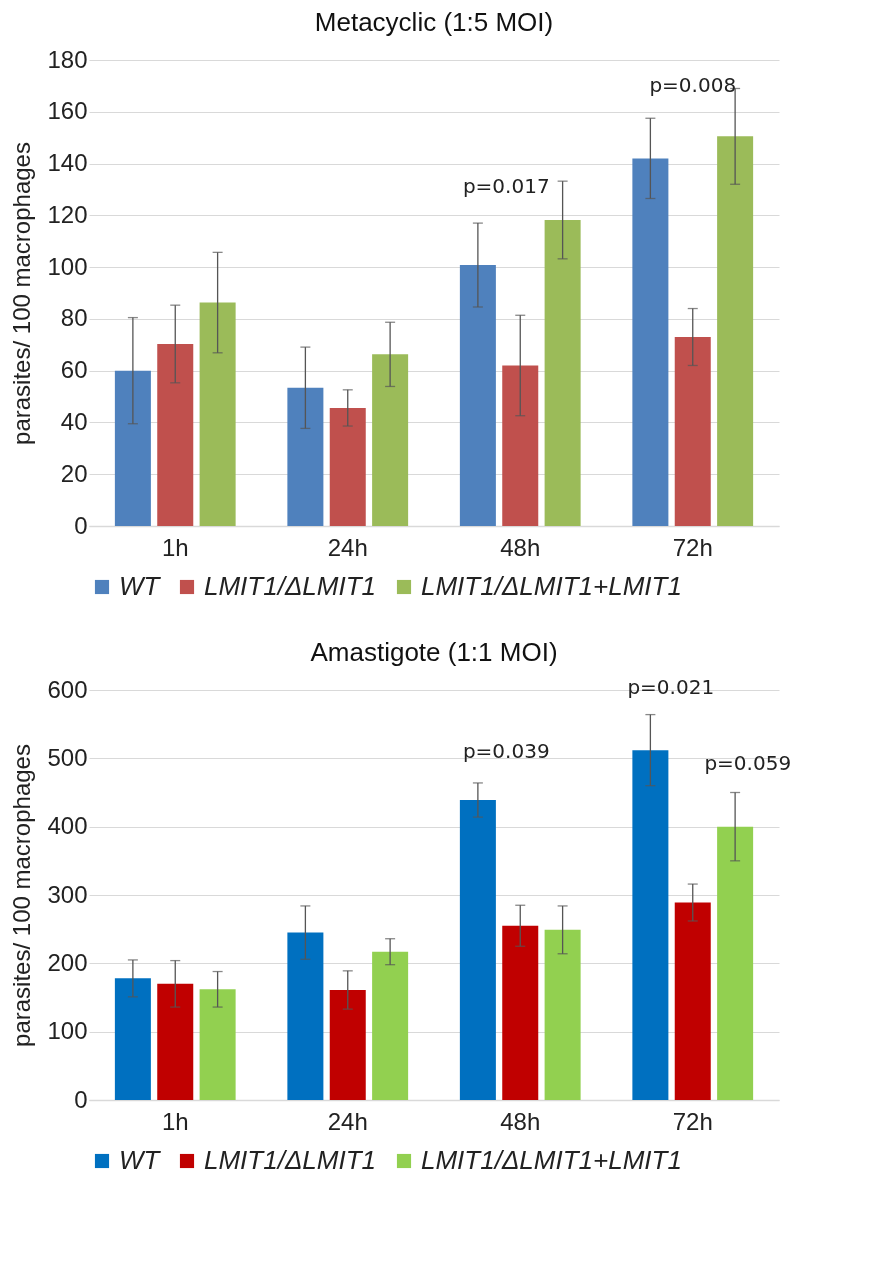 This screenshot has height=1287, width=871. I want to click on y-tick-label: 40, so click(74, 421).